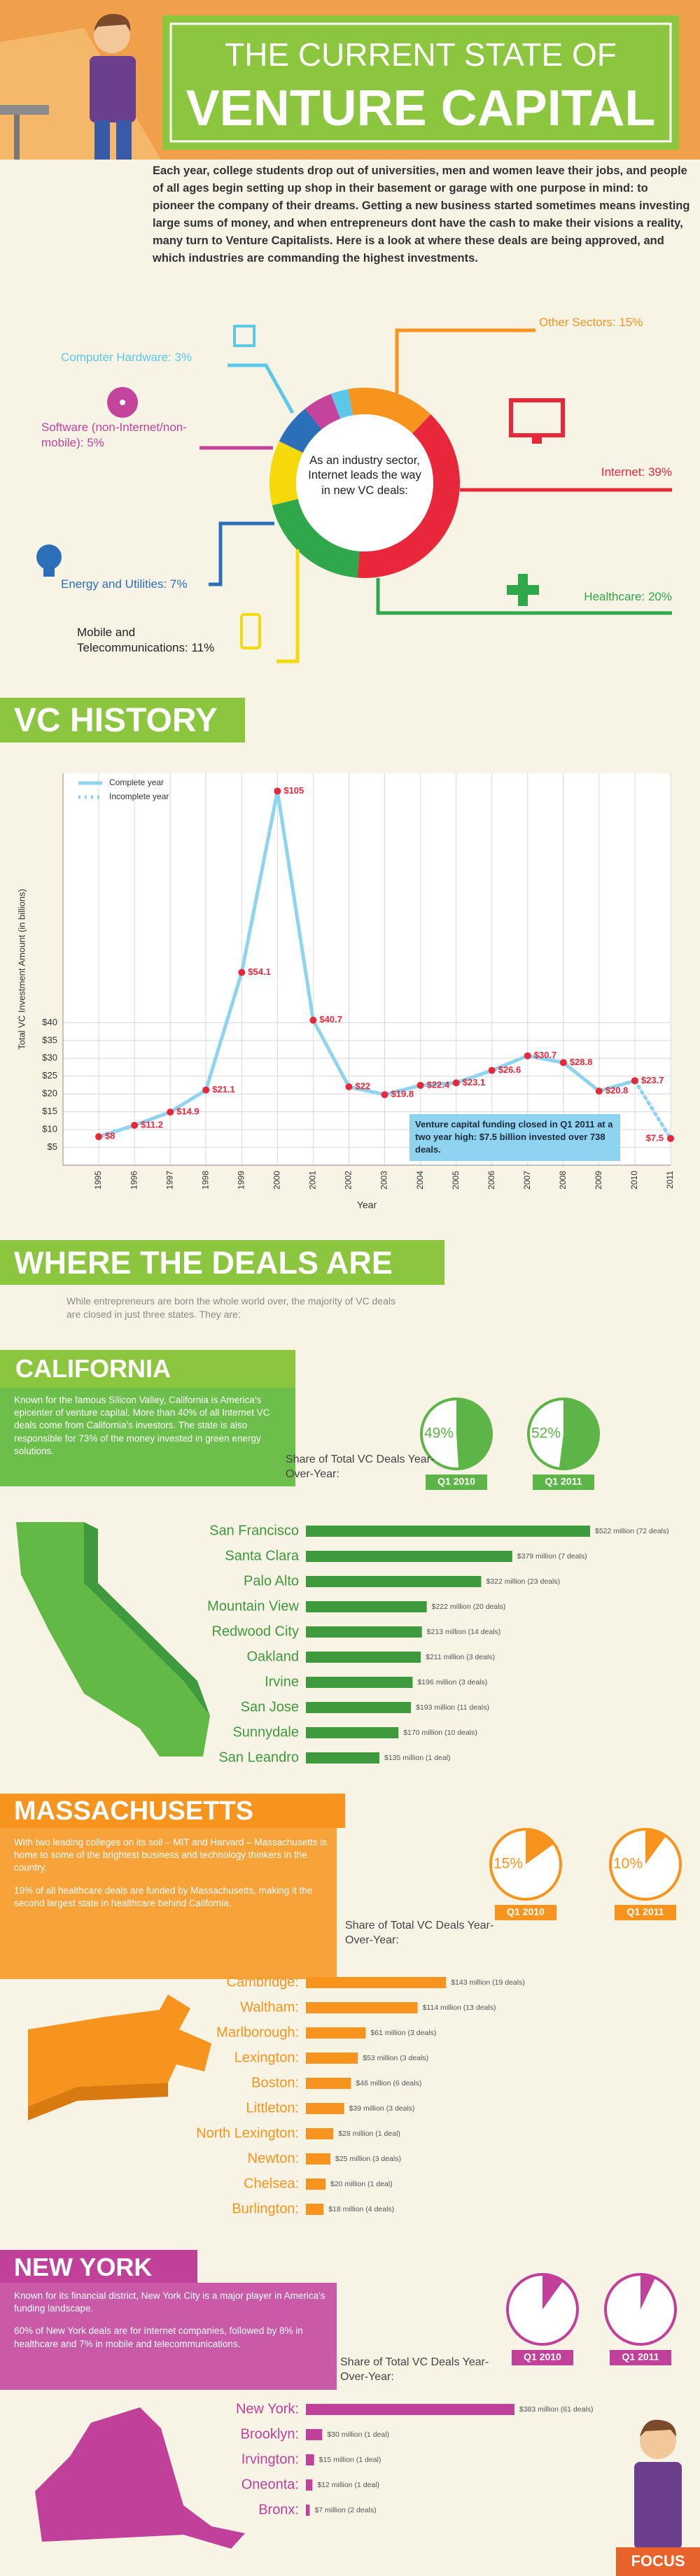  I want to click on bar-category: Burlington:, so click(265, 2208).